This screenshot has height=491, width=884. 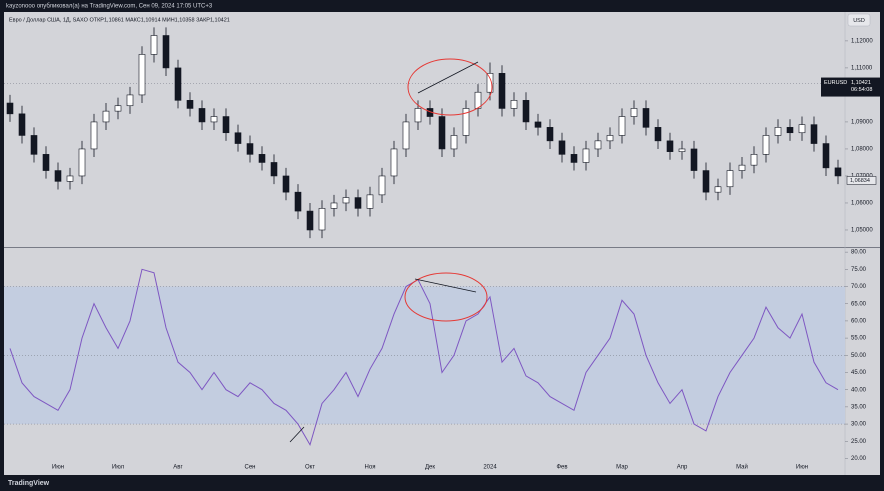 I want to click on currency-button-label: USD, so click(x=859, y=21).